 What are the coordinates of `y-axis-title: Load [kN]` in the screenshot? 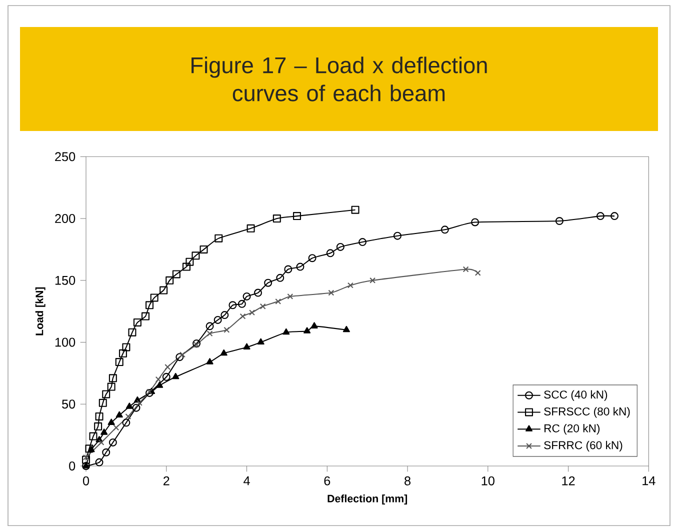 It's located at (40, 311).